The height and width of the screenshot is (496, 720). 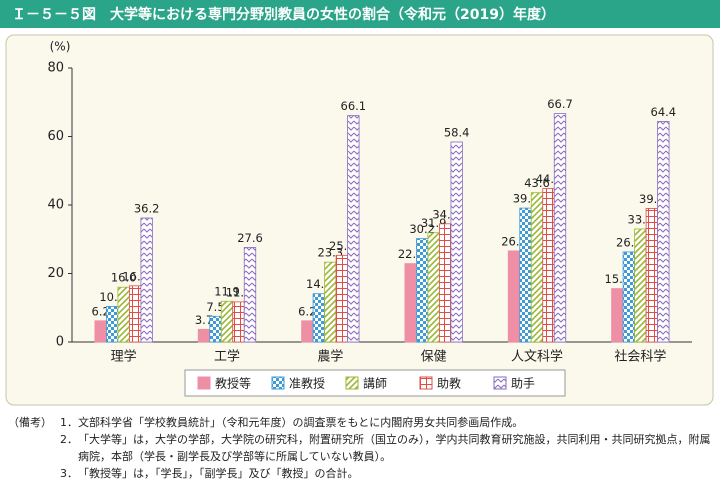 What do you see at coordinates (560, 104) in the screenshot?
I see `value-label: 66.7` at bounding box center [560, 104].